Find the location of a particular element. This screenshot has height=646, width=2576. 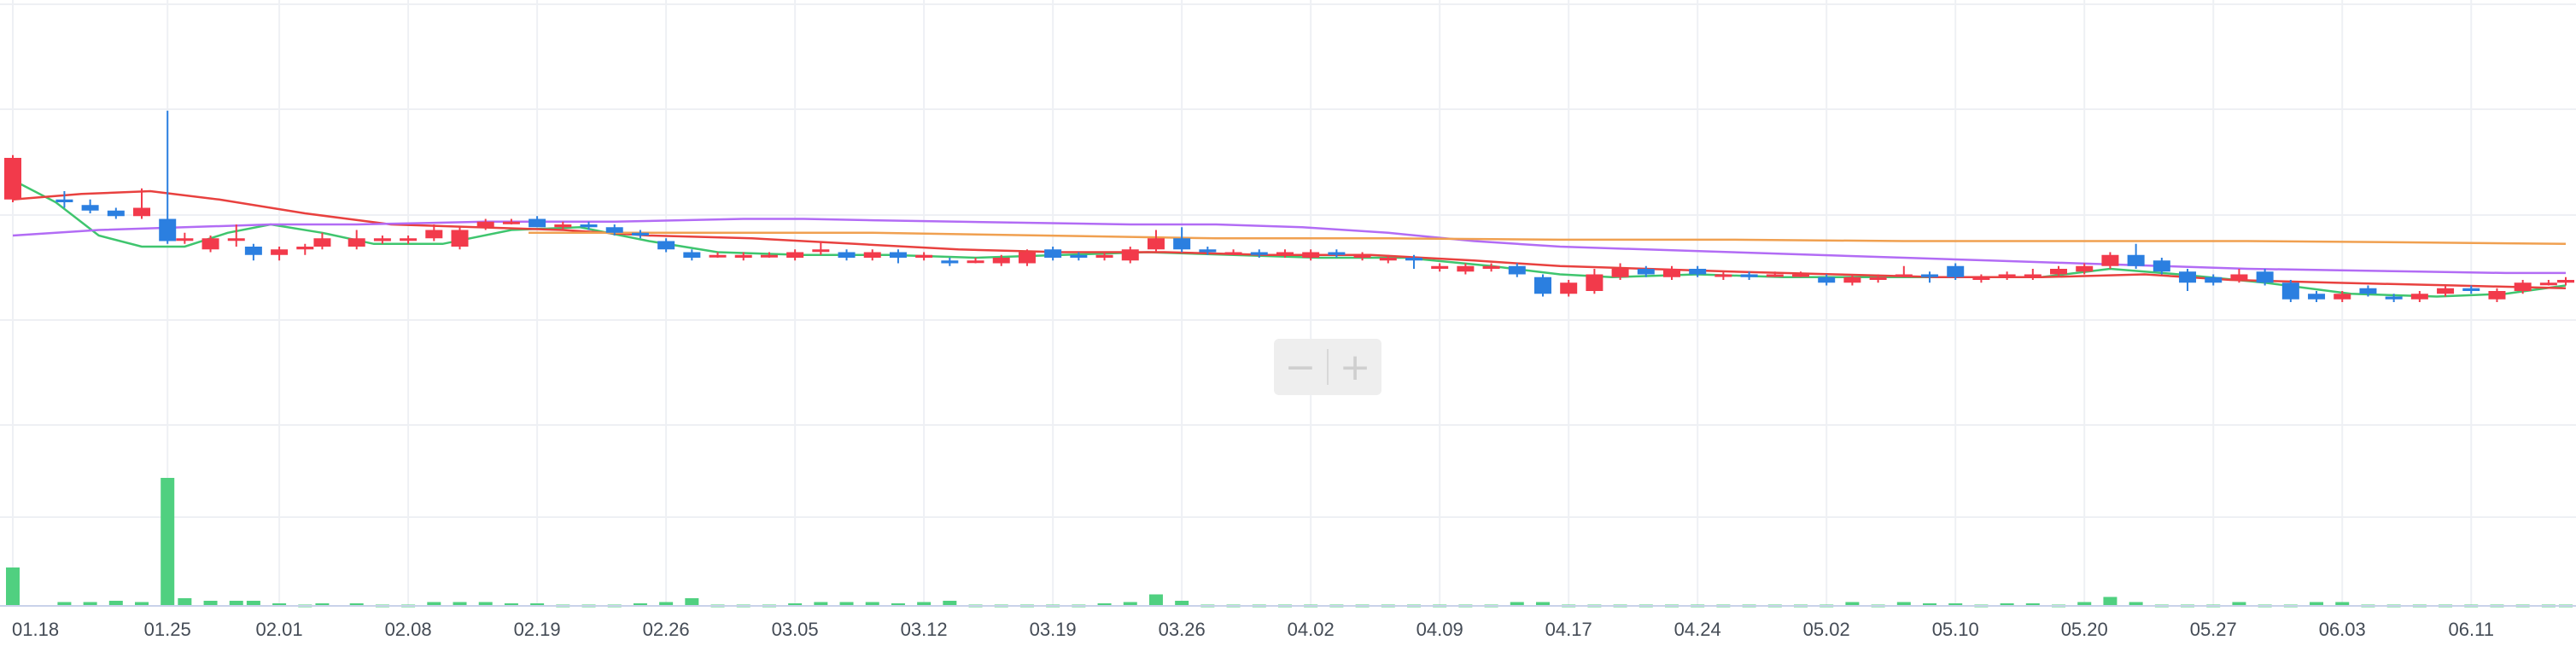

ma_slow-line is located at coordinates (1289, 246).